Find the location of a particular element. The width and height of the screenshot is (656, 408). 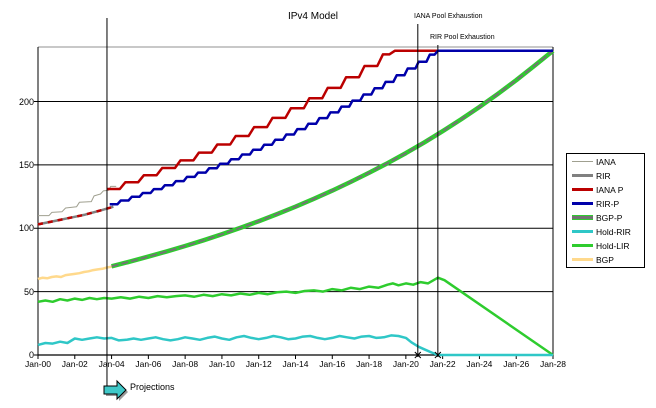

legend-label: IANA P is located at coordinates (610, 189).